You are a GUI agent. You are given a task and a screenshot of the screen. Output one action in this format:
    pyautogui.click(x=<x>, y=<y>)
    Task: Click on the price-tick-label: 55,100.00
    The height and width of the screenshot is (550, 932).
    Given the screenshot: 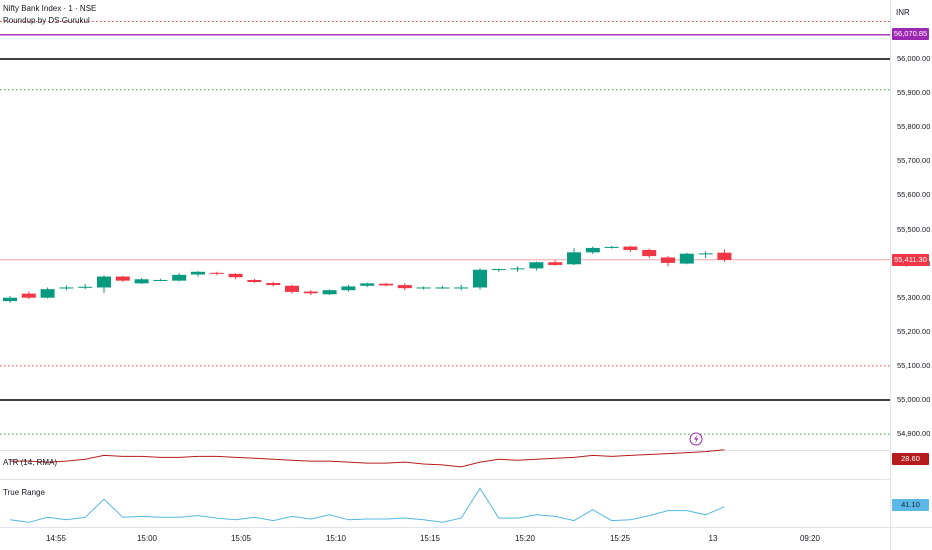 What is the action you would take?
    pyautogui.click(x=914, y=365)
    